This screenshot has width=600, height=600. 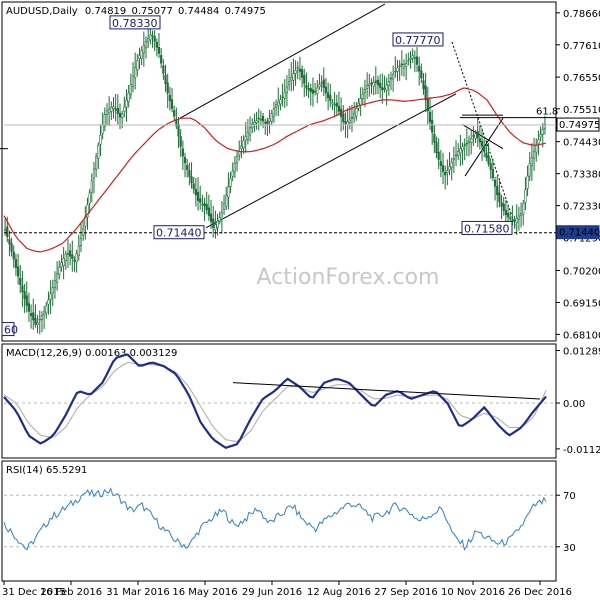 What do you see at coordinates (581, 352) in the screenshot?
I see `macd-y-tick-label: 0.012894` at bounding box center [581, 352].